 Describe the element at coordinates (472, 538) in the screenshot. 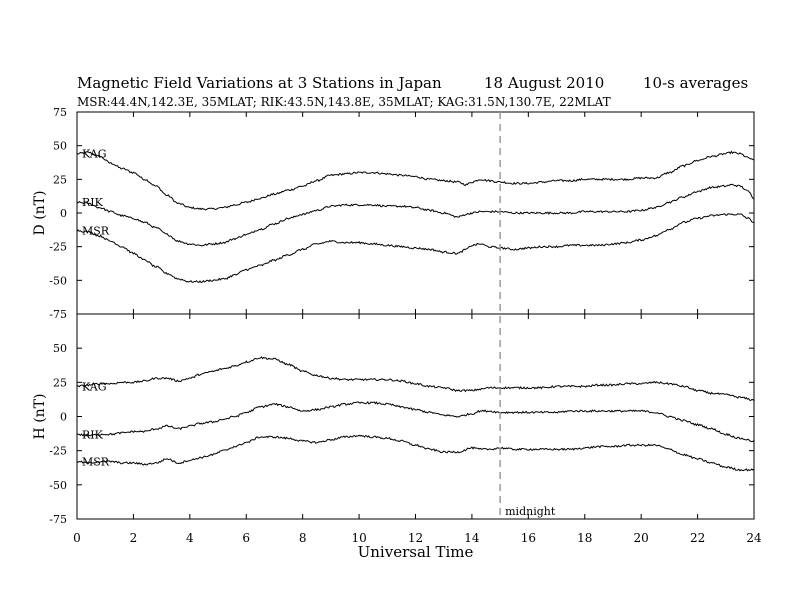

I see `x-tick-label: 14` at that location.